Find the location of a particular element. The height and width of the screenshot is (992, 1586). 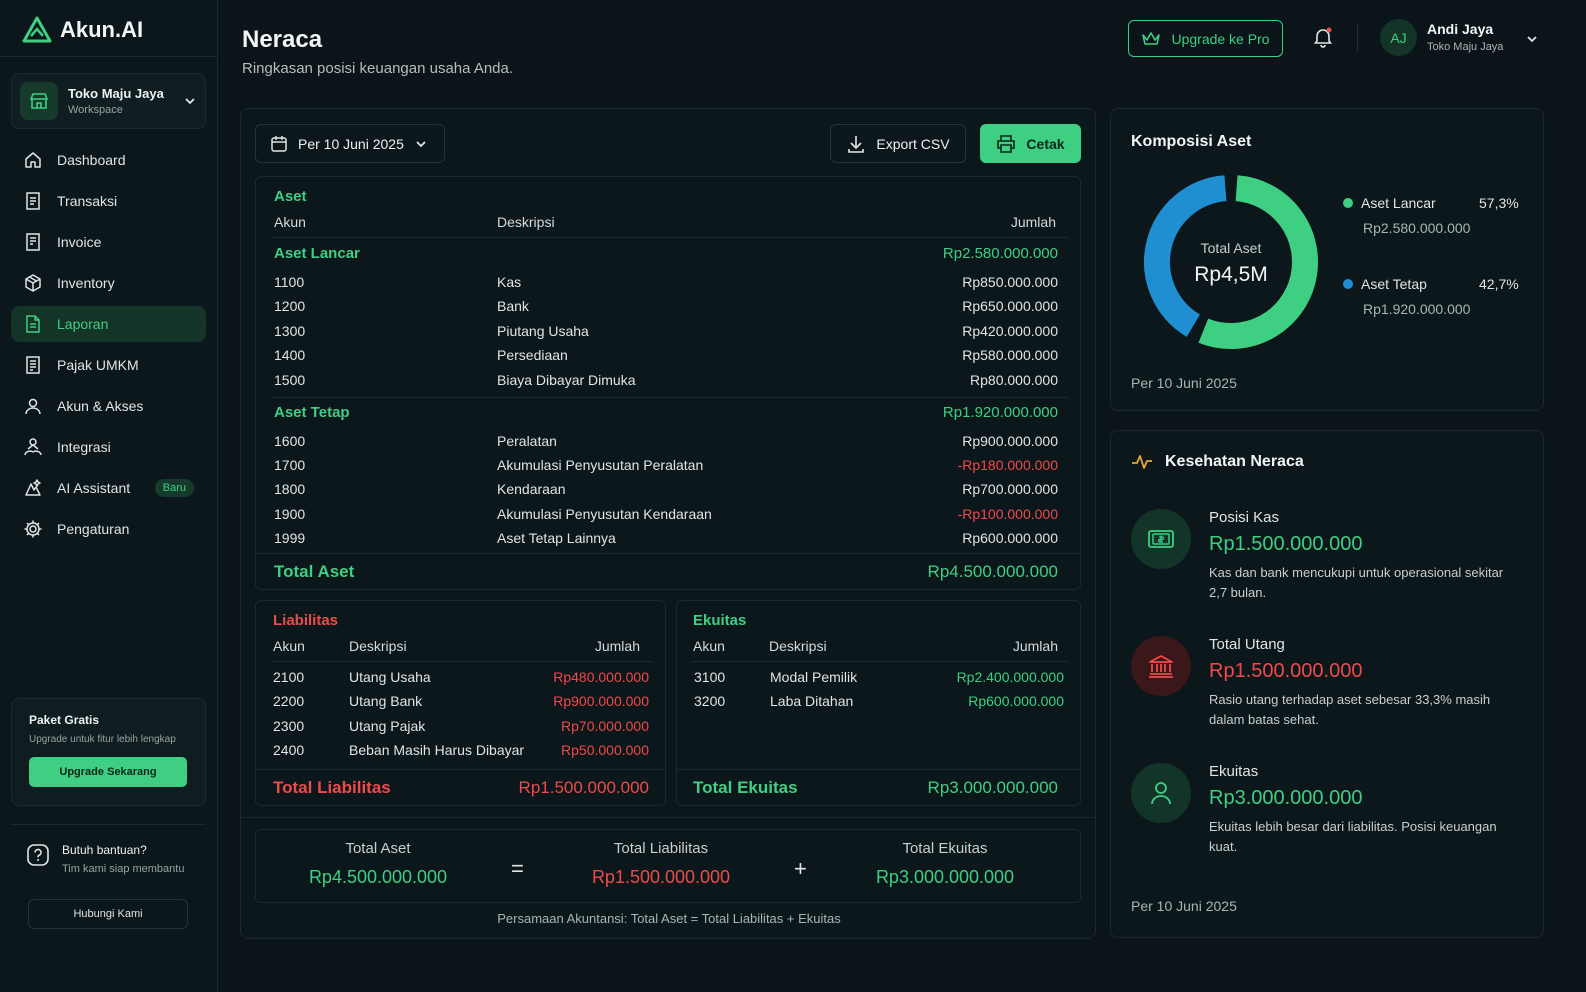

sidebar-item-pajak-umkm: Pajak UMKM is located at coordinates (108, 365).